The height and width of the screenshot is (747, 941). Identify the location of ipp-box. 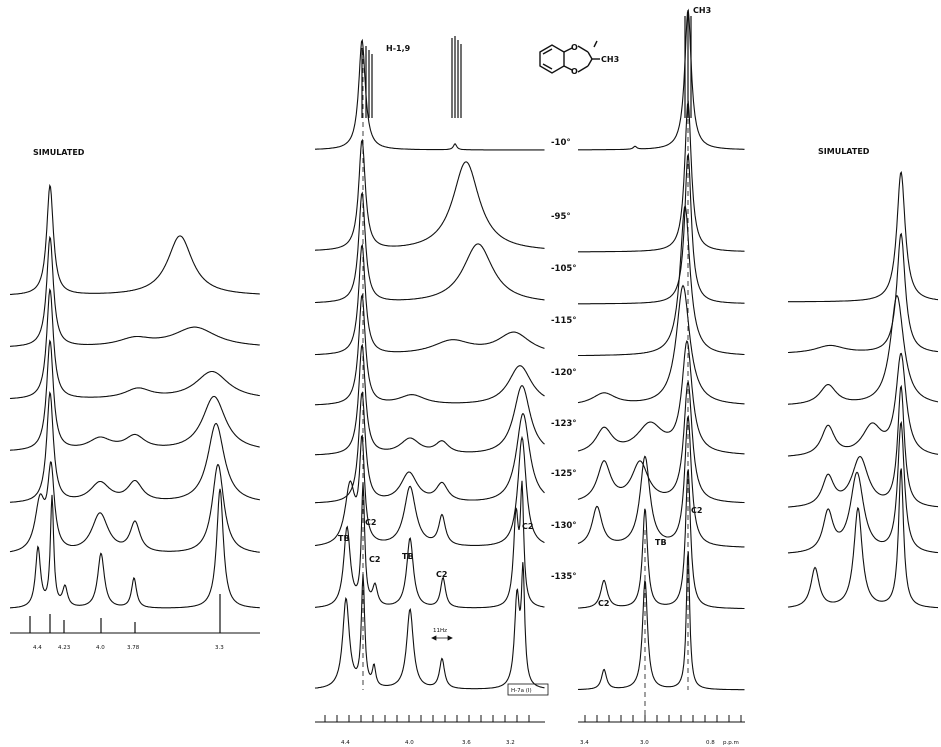
(528, 689).